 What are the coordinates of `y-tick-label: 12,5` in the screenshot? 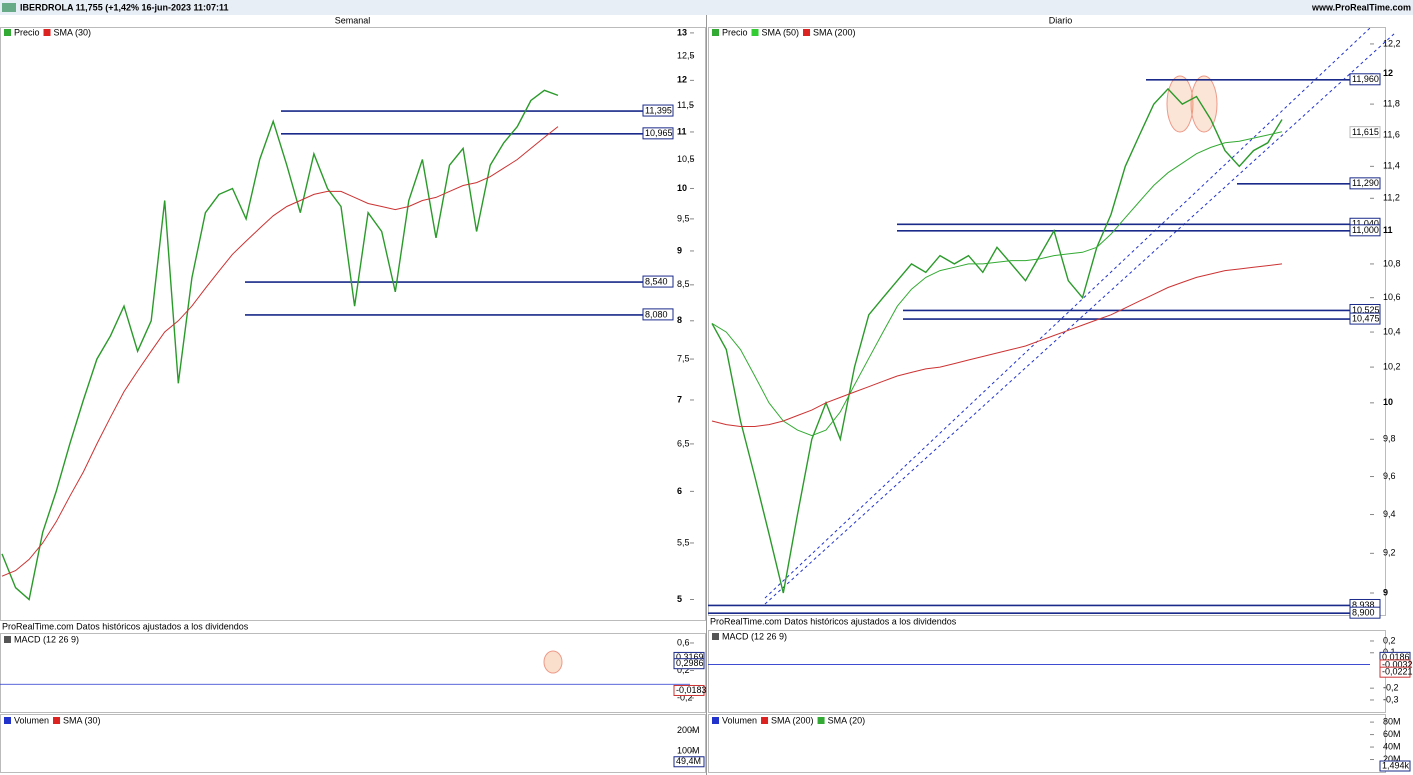 It's located at (686, 56).